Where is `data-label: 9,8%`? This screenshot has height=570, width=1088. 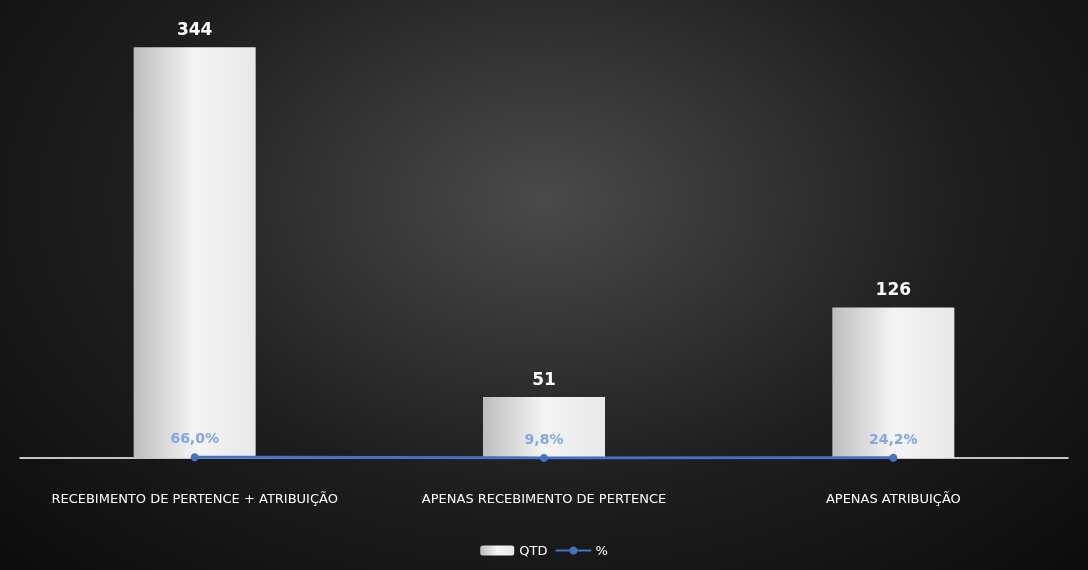
data-label: 9,8% is located at coordinates (544, 438).